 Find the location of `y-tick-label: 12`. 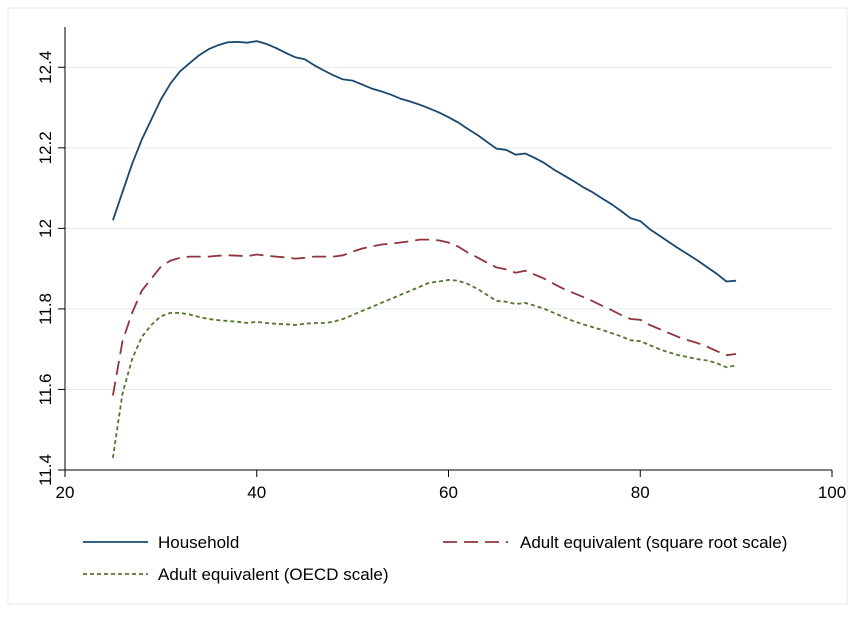

y-tick-label: 12 is located at coordinates (45, 228).